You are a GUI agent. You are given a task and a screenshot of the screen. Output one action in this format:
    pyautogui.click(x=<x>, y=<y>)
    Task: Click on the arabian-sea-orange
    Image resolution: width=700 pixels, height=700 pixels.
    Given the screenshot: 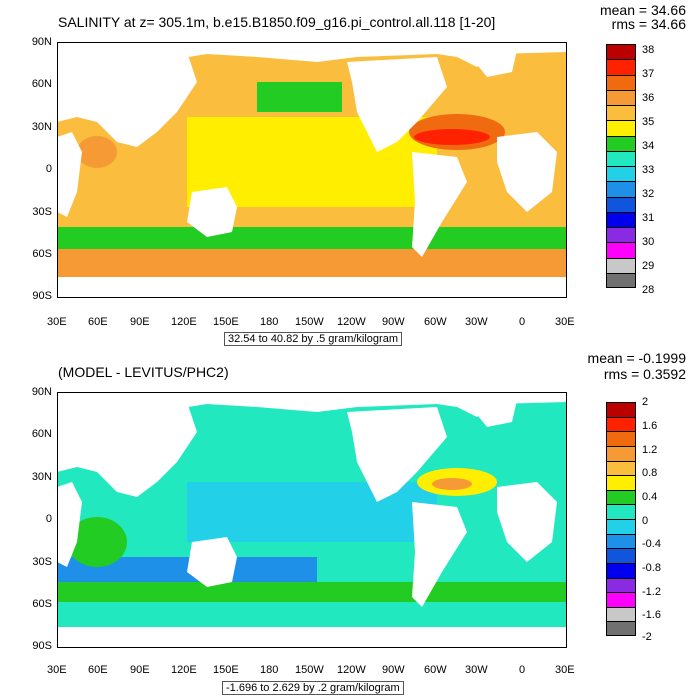 What is the action you would take?
    pyautogui.click(x=97, y=152)
    